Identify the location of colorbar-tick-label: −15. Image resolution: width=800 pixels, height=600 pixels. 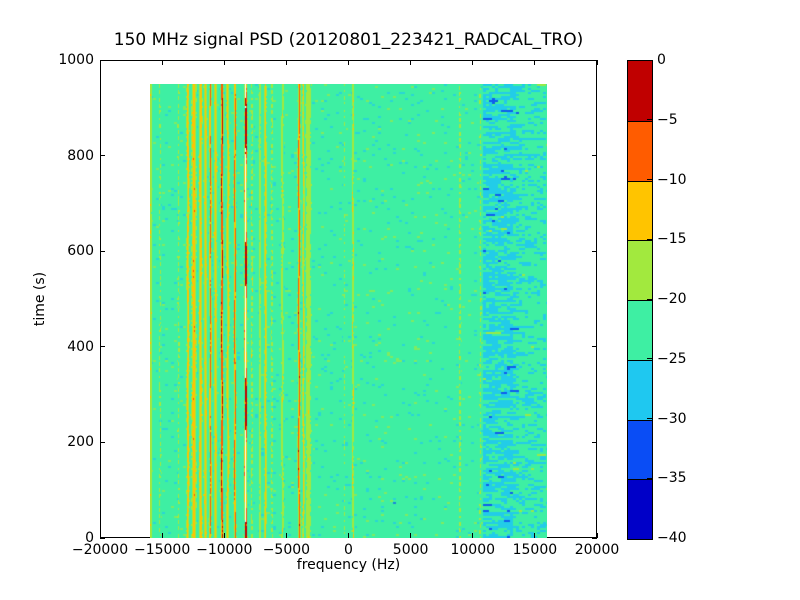
(672, 239).